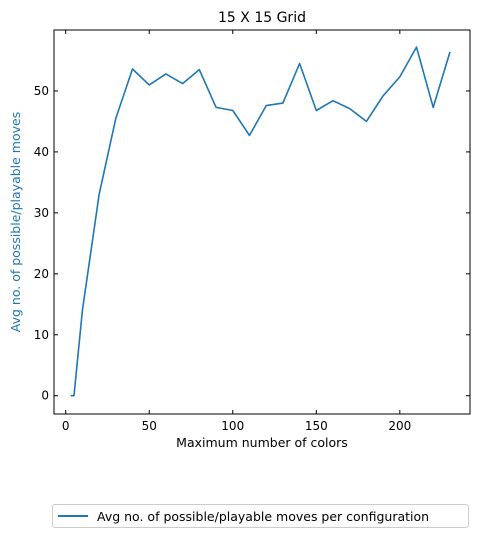  I want to click on y-axis-label: Avg no. of possible/playable moves, so click(15, 222).